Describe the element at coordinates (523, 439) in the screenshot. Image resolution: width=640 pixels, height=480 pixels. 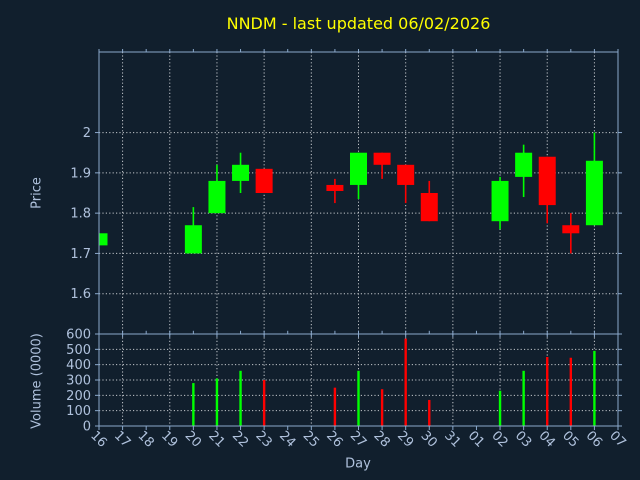
I see `x-tick-label-03: 03` at that location.